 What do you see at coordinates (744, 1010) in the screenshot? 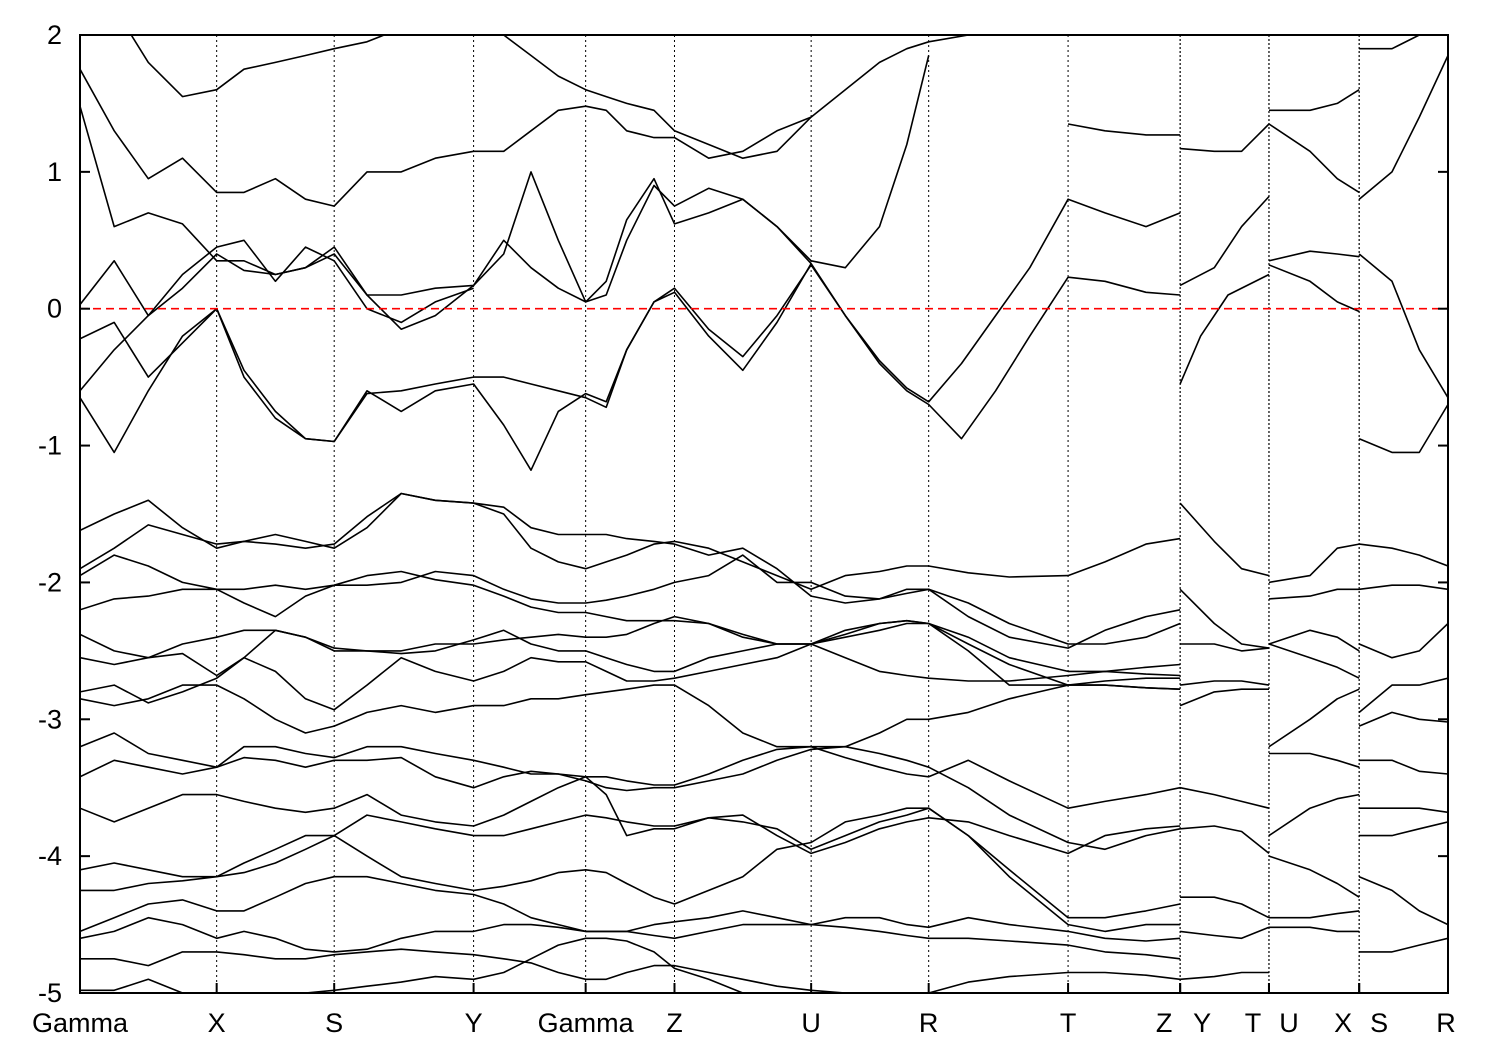
I see `x-axis-ticks: Gamma X S Y Gamma Z U R T Z Y T U X S R` at bounding box center [744, 1010].